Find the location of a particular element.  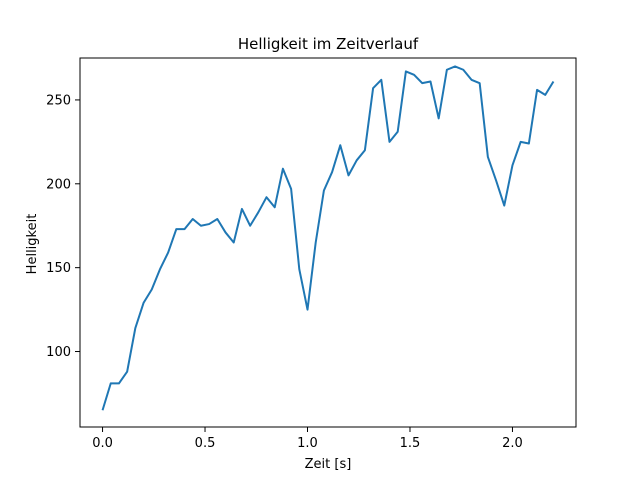

x-tick-label: 1.5 is located at coordinates (410, 443).